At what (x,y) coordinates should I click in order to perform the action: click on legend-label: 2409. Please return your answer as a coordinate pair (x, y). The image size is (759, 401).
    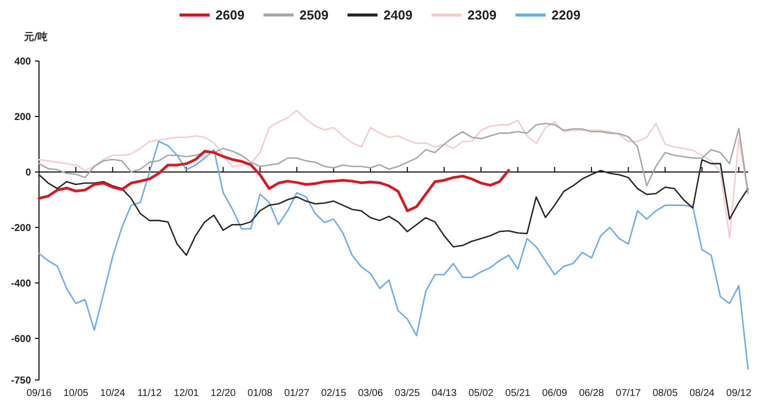
    Looking at the image, I should click on (398, 15).